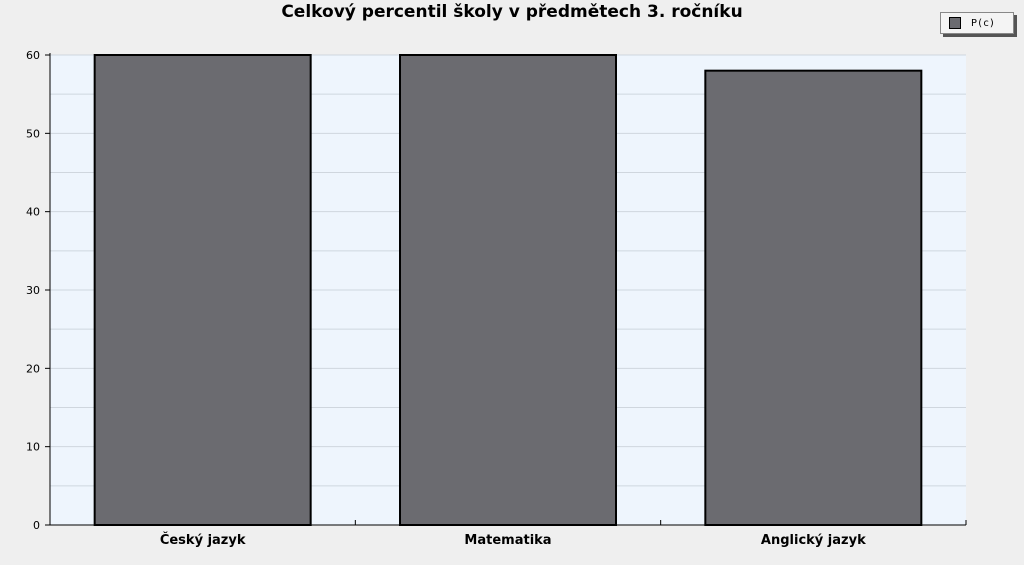 This screenshot has height=565, width=1024. I want to click on legend-label: P(c), so click(983, 23).